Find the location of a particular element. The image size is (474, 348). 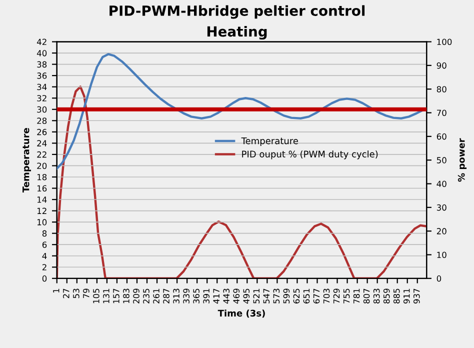

y2-tick-label: 30 is located at coordinates (441, 207).